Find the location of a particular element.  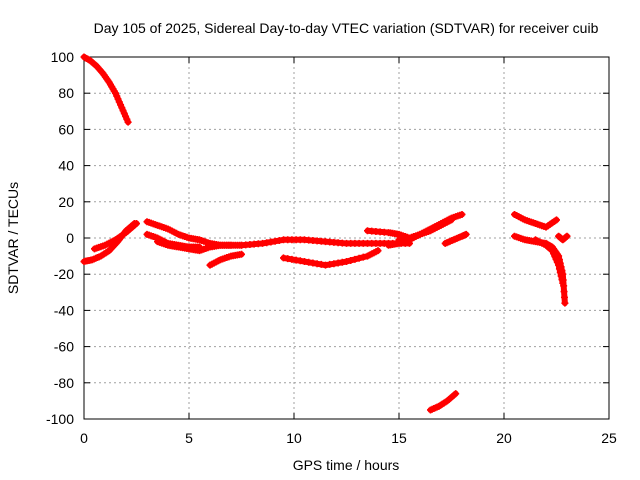

x-tick-label: 20 is located at coordinates (504, 438).